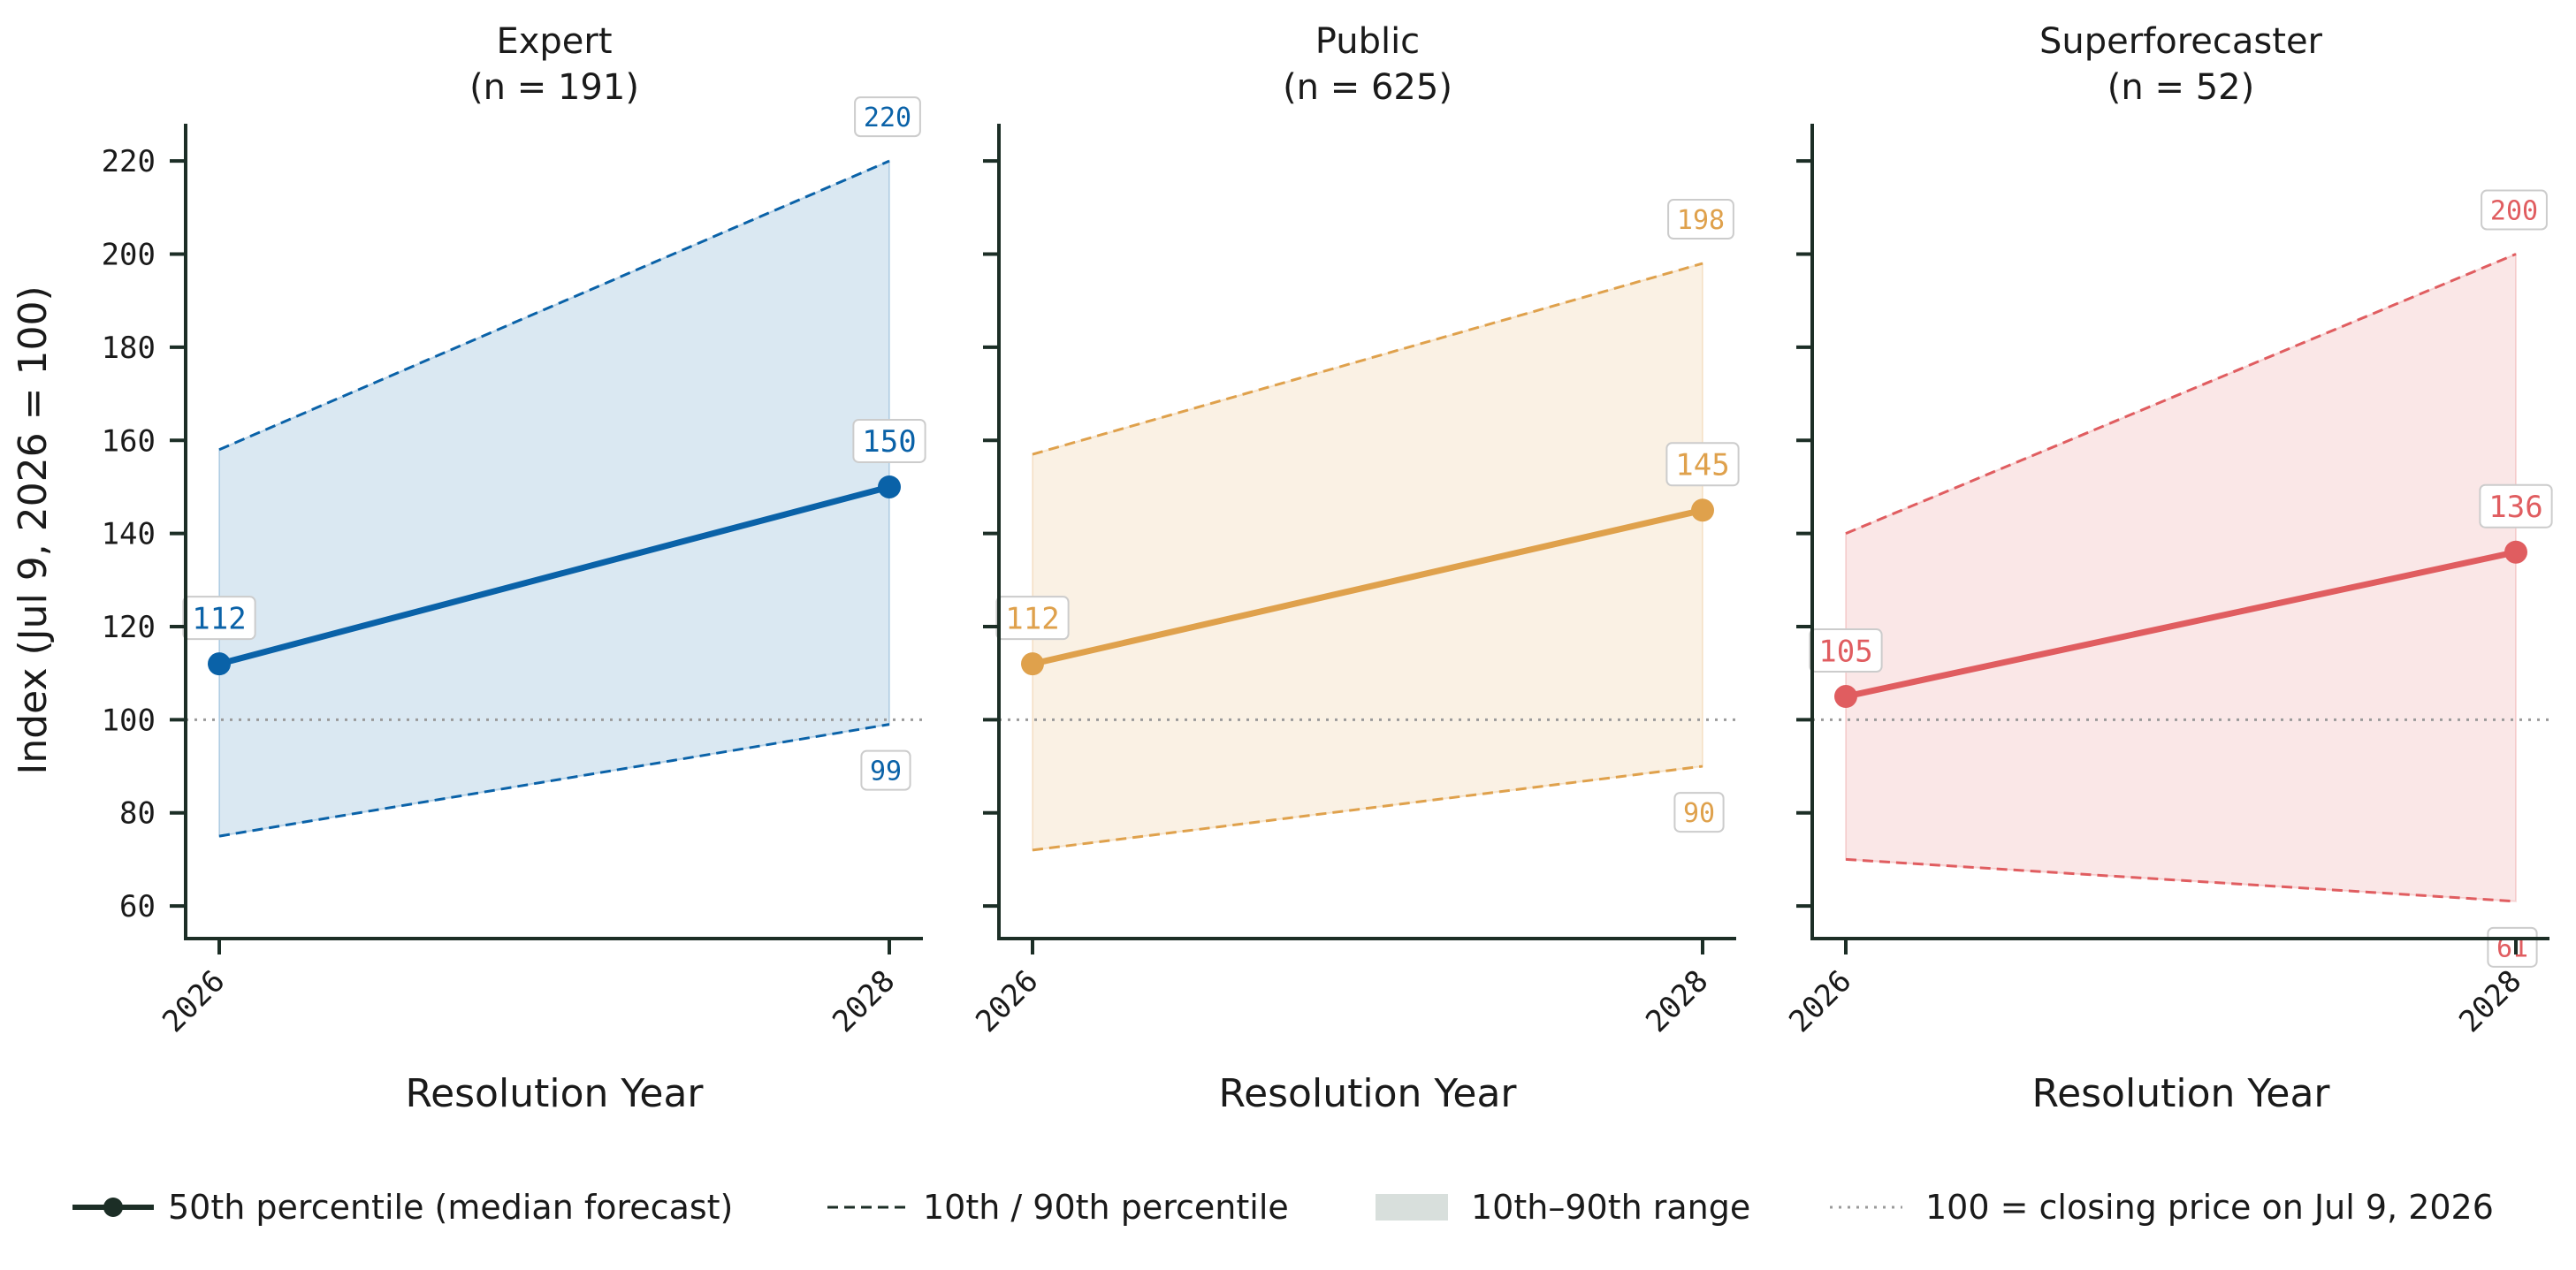 This screenshot has height=1270, width=2576. Describe the element at coordinates (1367, 87) in the screenshot. I see `panel-subtitle: (n = 625)` at that location.